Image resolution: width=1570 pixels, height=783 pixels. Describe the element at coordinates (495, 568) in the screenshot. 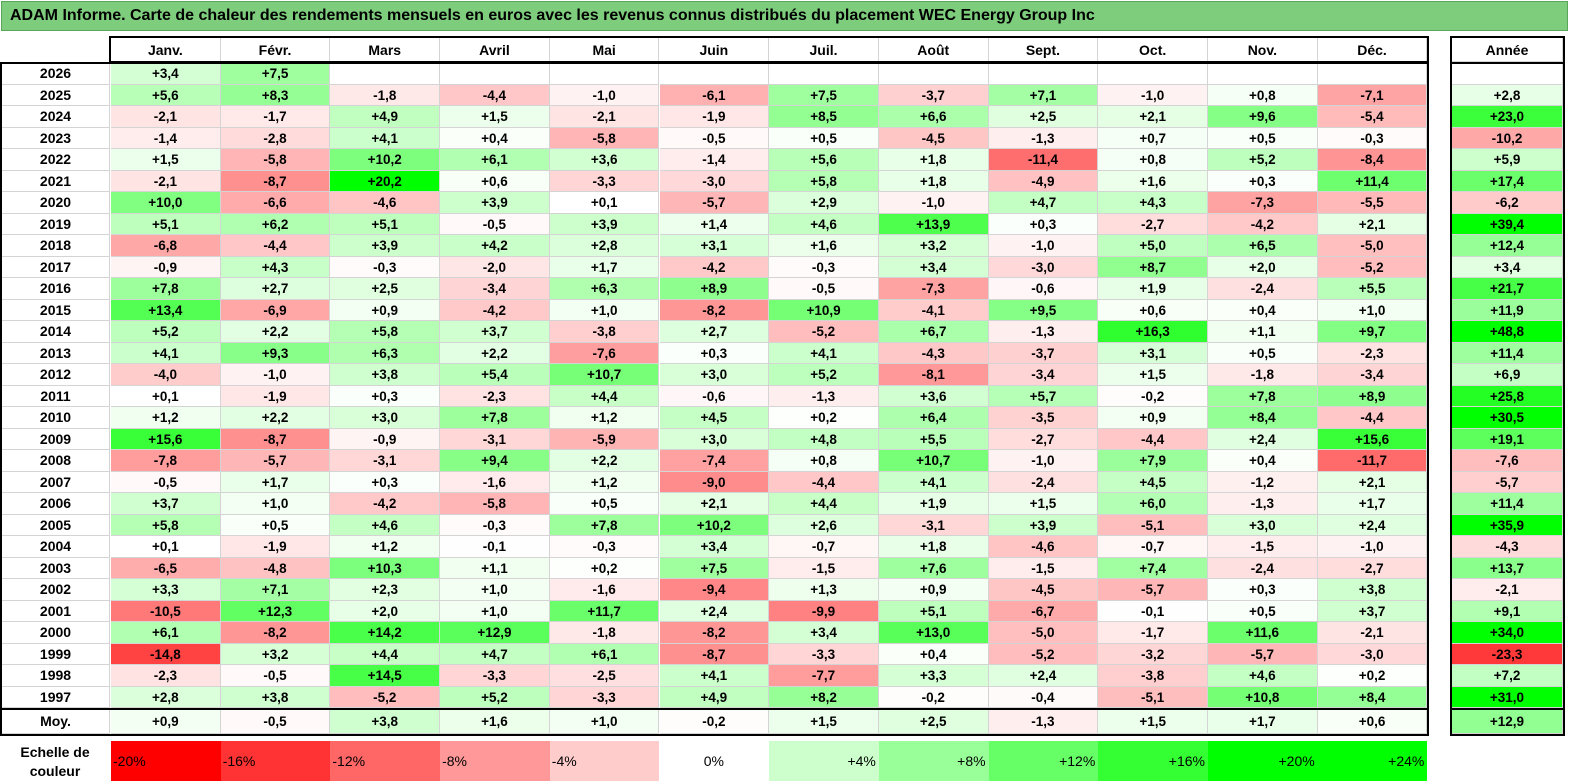

I see `heatmap-cell: +1,1` at that location.